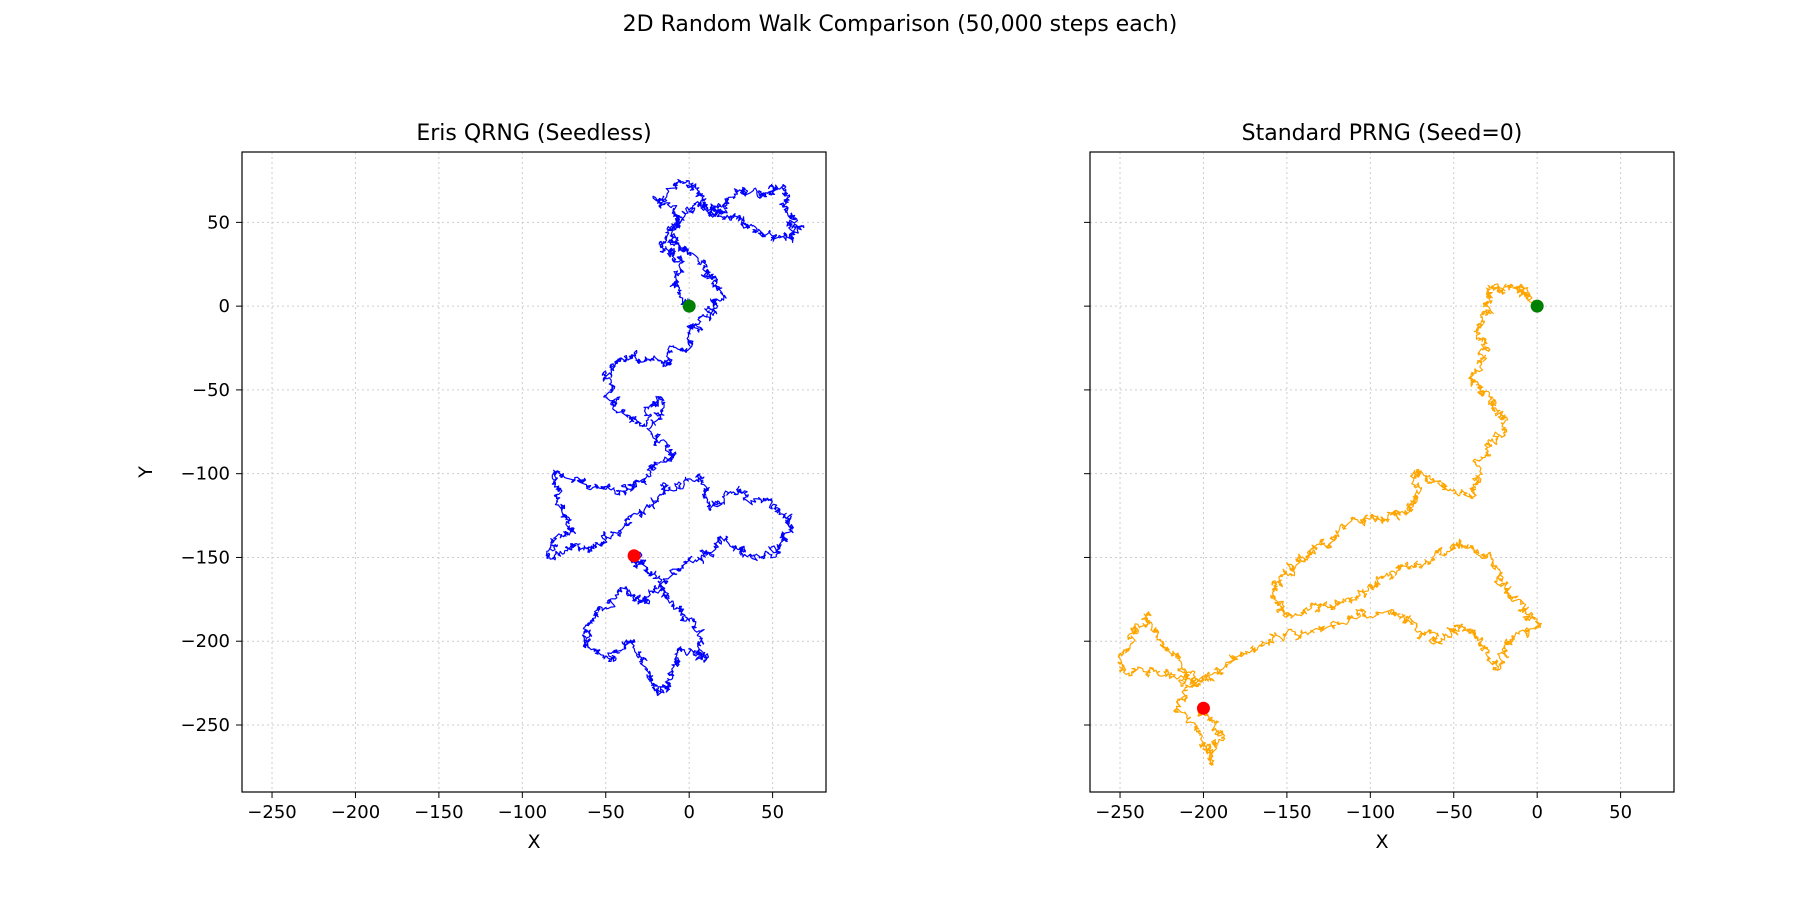 Image resolution: width=1800 pixels, height=904 pixels. What do you see at coordinates (533, 133) in the screenshot?
I see `axes-title: Eris QRNG (Seedless)` at bounding box center [533, 133].